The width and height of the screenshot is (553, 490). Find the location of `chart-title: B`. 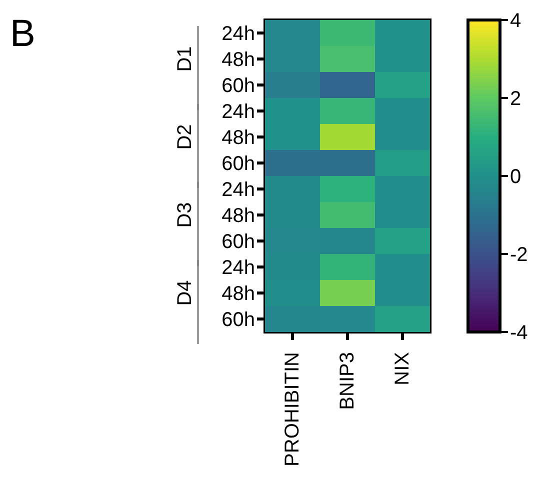

chart-title: B is located at coordinates (23, 34).